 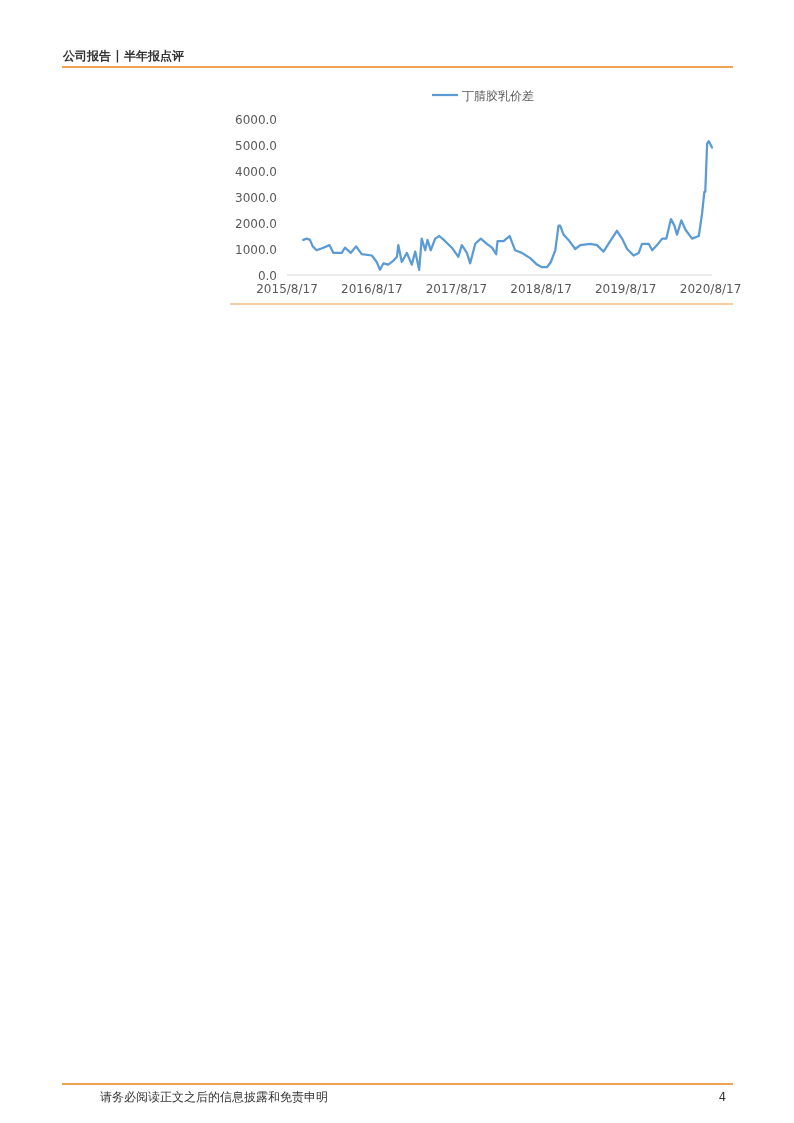 I want to click on y-tick-label: 1000.0, so click(x=256, y=249).